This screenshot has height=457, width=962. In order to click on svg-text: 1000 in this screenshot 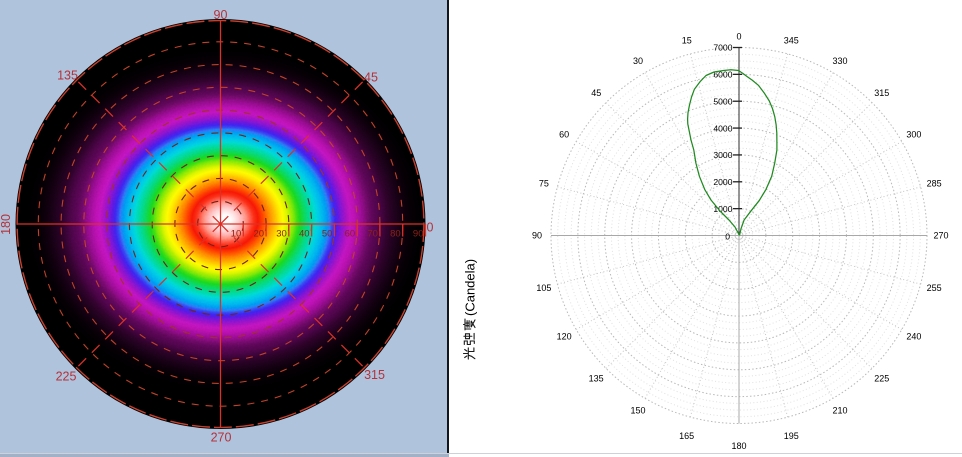, I will do `click(722, 209)`.